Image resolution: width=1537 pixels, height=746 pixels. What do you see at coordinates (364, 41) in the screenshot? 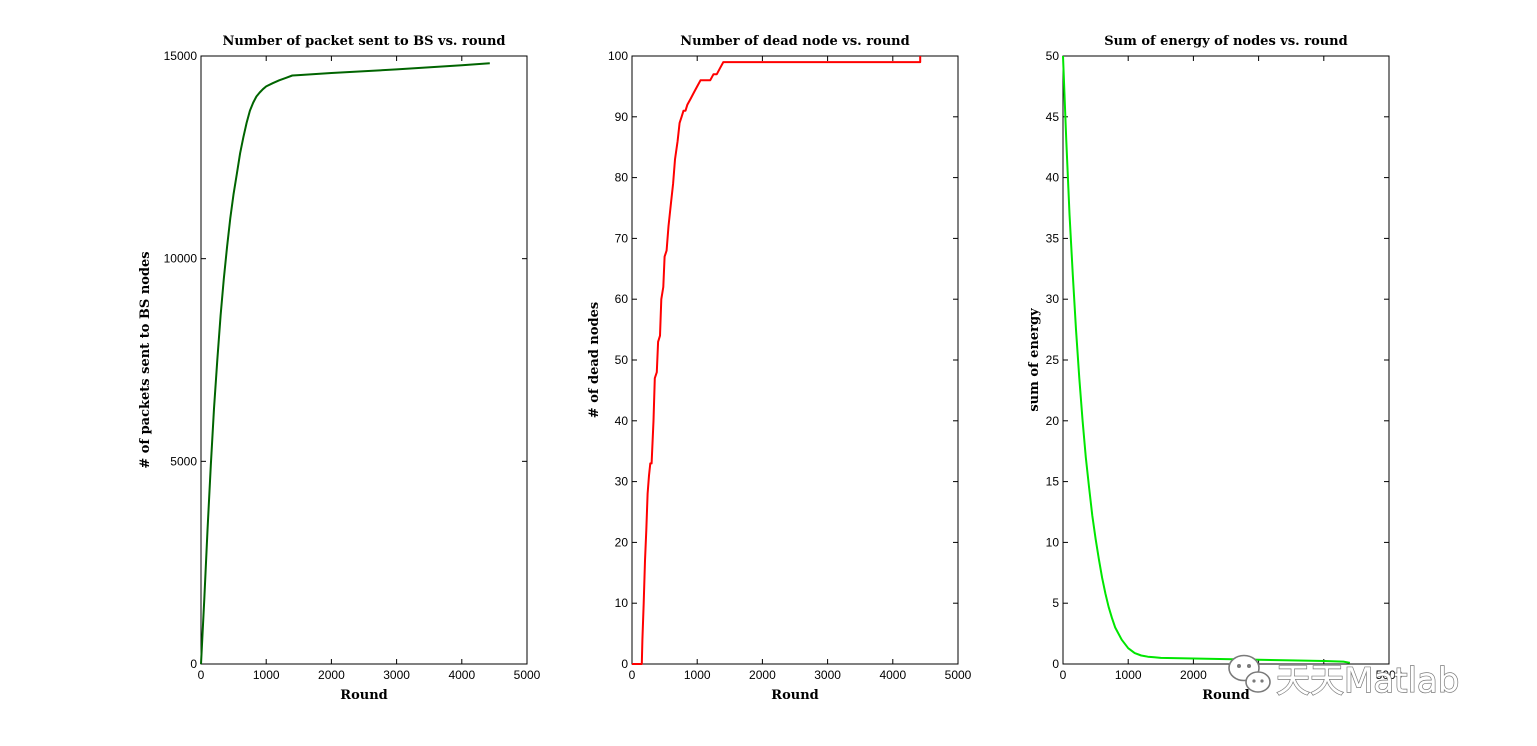
I see `chart-title: Number of packet sent to BS vs. round` at bounding box center [364, 41].